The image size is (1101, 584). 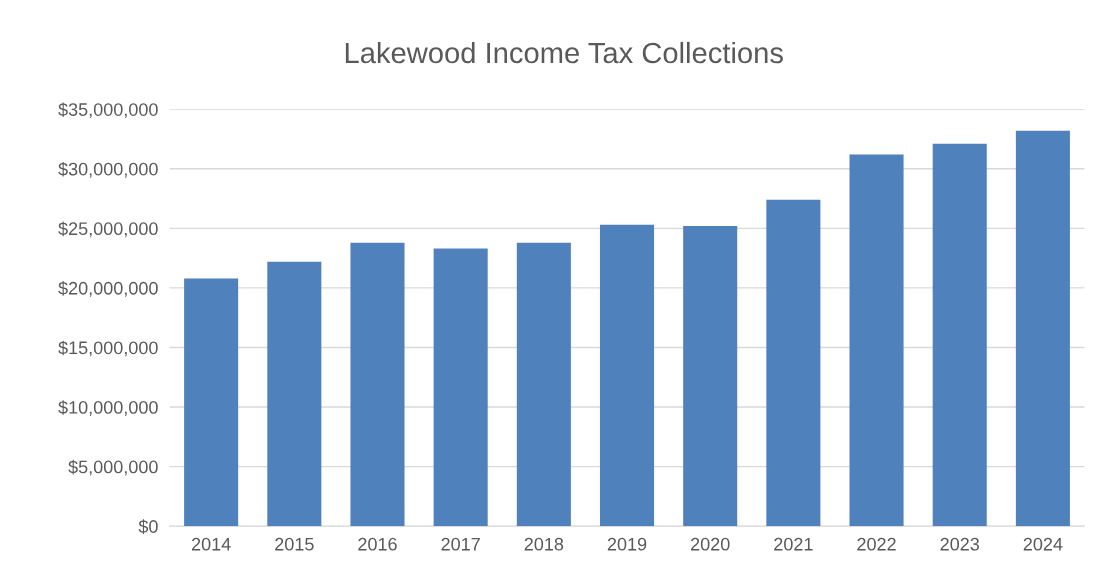 What do you see at coordinates (793, 544) in the screenshot?
I see `x-tick-label: 2021` at bounding box center [793, 544].